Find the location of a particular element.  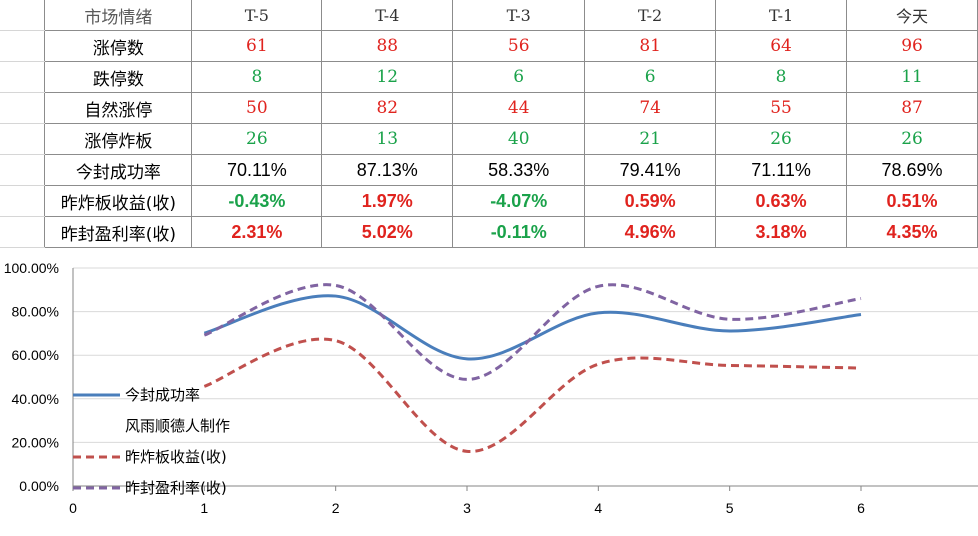

table-row: 昨炸板收益(收) -0.43% 1.97% -4.07% 0.59% 0.63% 0.51% is located at coordinates (489, 201).